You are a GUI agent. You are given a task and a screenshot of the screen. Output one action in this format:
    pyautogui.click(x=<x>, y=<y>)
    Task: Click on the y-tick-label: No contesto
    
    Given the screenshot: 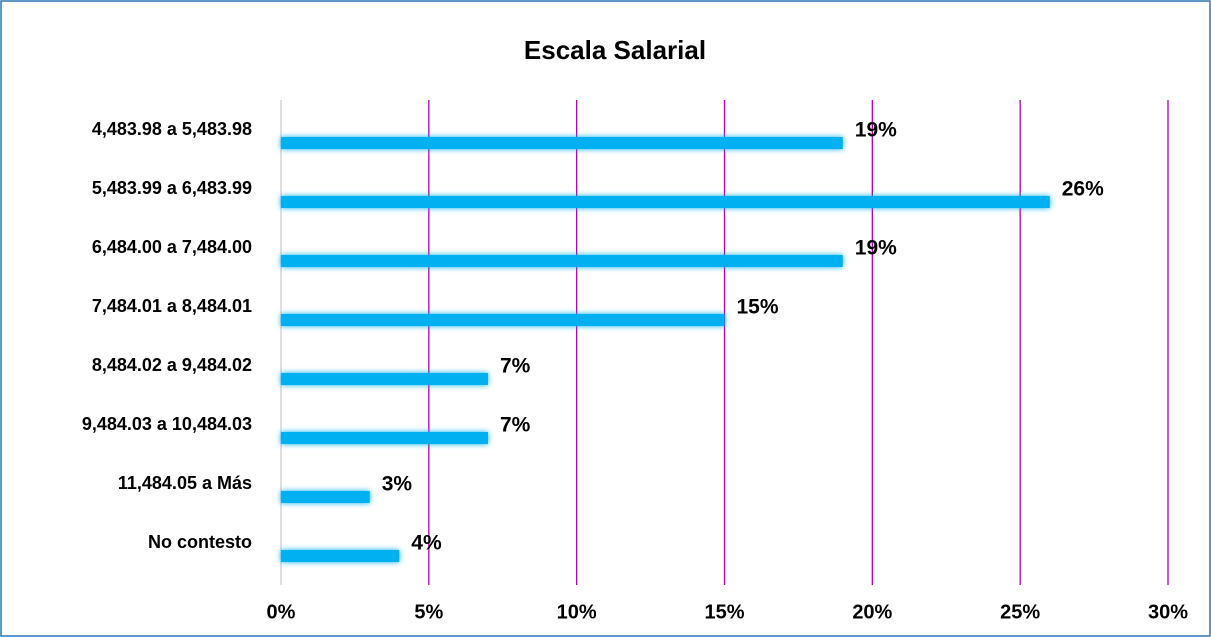 What is the action you would take?
    pyautogui.click(x=200, y=542)
    